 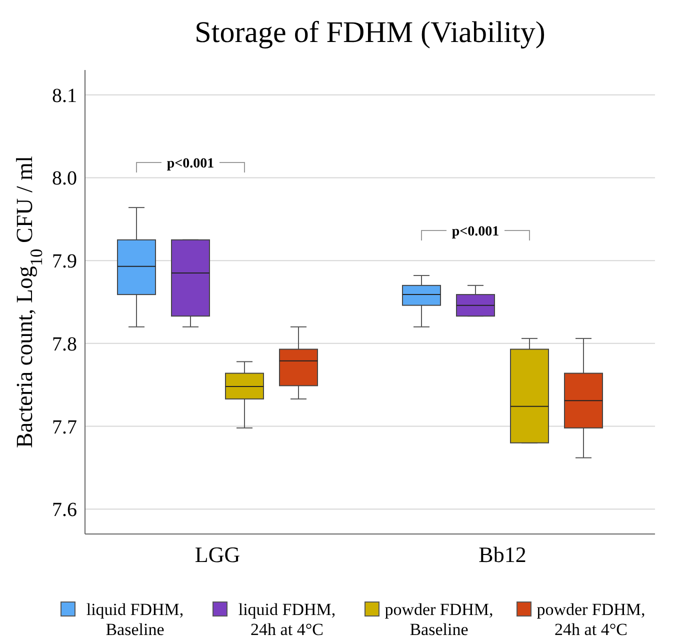 I want to click on y-tick-label: 7.6, so click(x=64, y=510).